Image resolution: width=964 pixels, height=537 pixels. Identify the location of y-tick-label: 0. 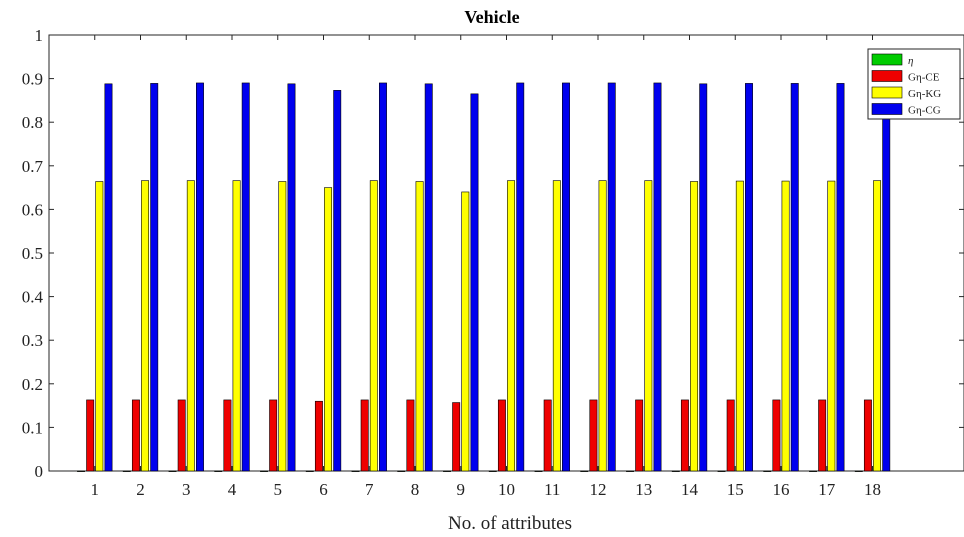
(39, 471).